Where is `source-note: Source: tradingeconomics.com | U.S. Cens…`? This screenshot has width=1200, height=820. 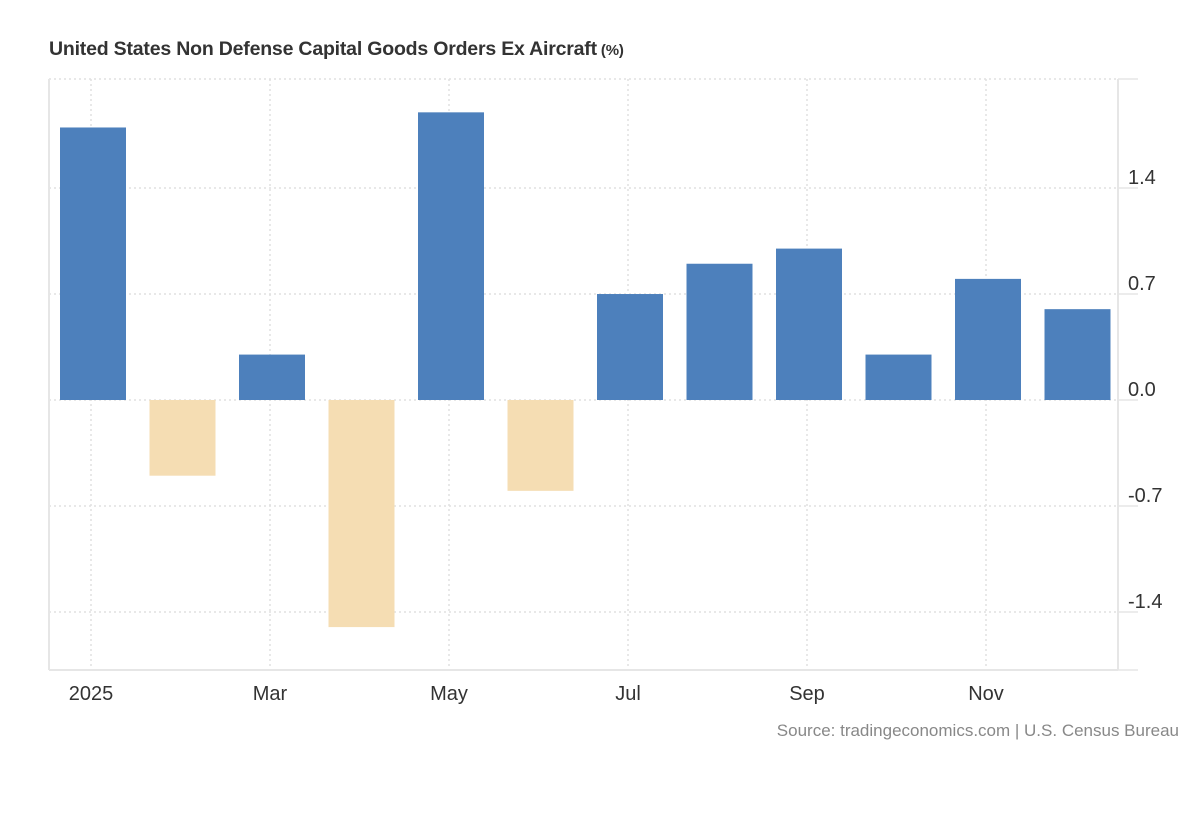
source-note: Source: tradingeconomics.com | U.S. Cens… is located at coordinates (977, 730).